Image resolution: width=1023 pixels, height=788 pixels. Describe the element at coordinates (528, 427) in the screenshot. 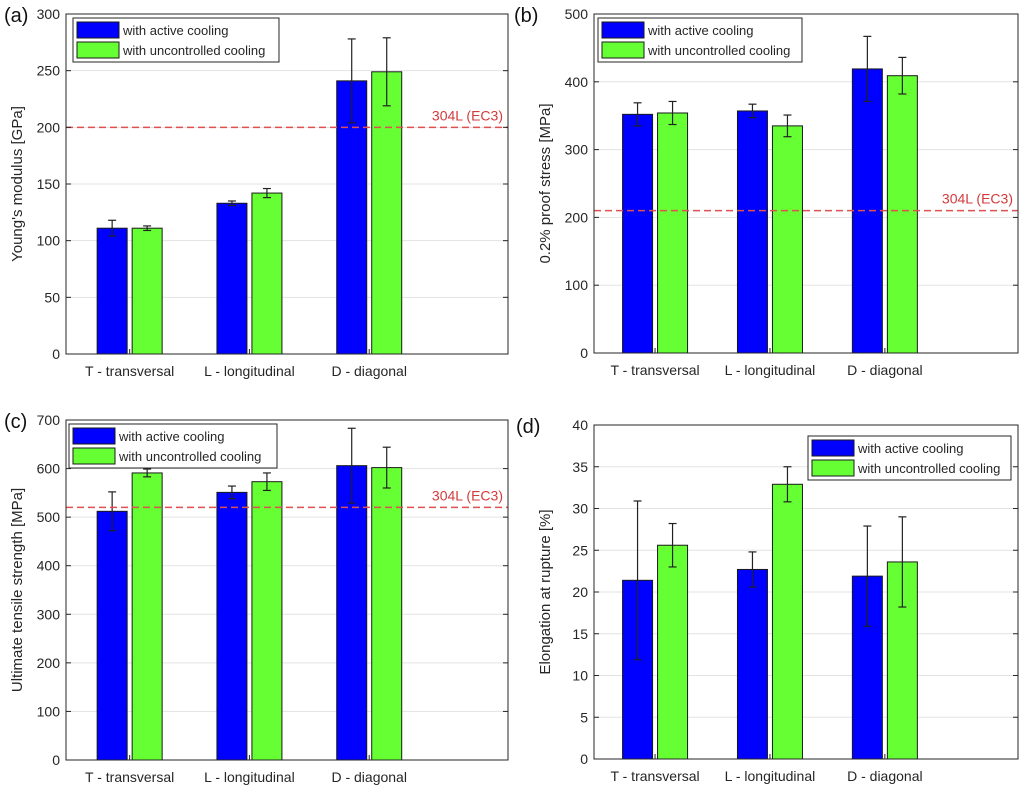

I see `panel-label: (d)` at that location.